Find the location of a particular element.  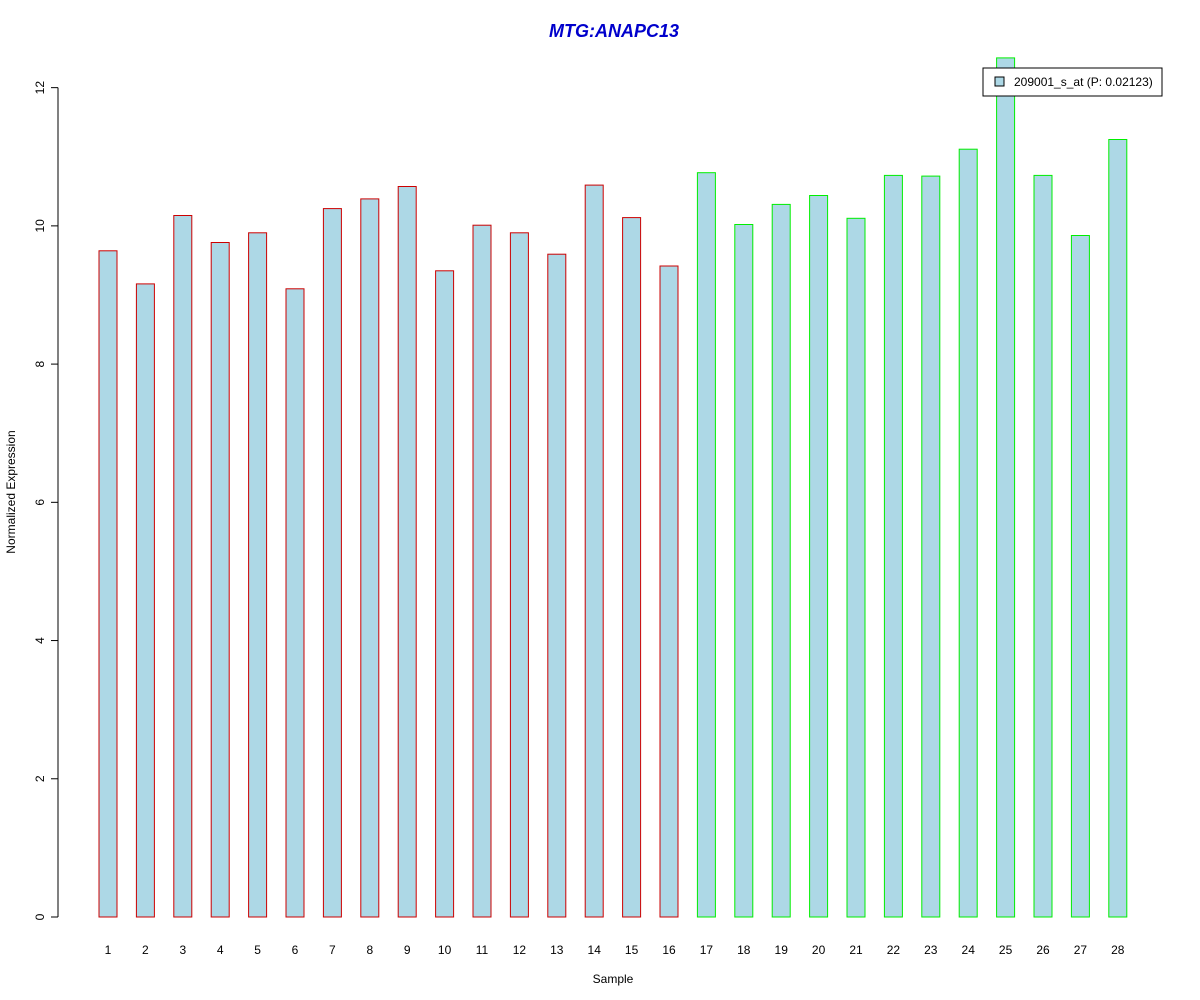

x-tick-label: 4 is located at coordinates (220, 950).